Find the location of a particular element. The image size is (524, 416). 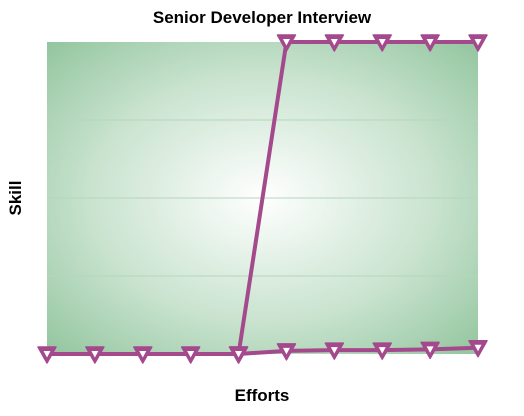

x-axis-label: Efforts is located at coordinates (262, 395).